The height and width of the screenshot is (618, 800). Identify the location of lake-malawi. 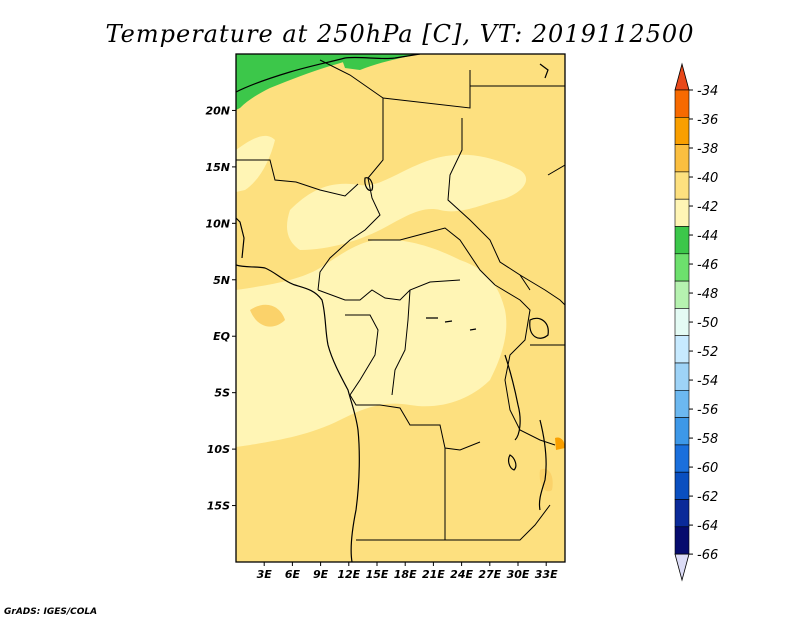
(542, 465).